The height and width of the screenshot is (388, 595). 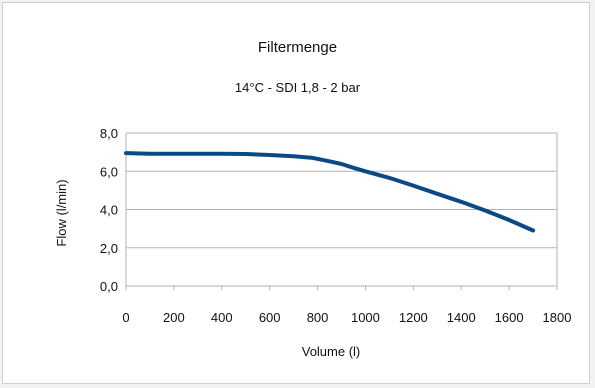 I want to click on y-tick-label: 8,0, so click(x=109, y=133).